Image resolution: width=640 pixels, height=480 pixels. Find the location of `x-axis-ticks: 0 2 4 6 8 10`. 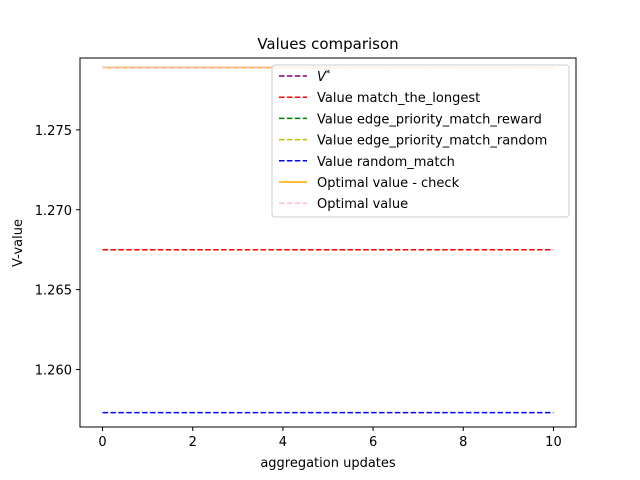

x-axis-ticks: 0 2 4 6 8 10 is located at coordinates (330, 438).